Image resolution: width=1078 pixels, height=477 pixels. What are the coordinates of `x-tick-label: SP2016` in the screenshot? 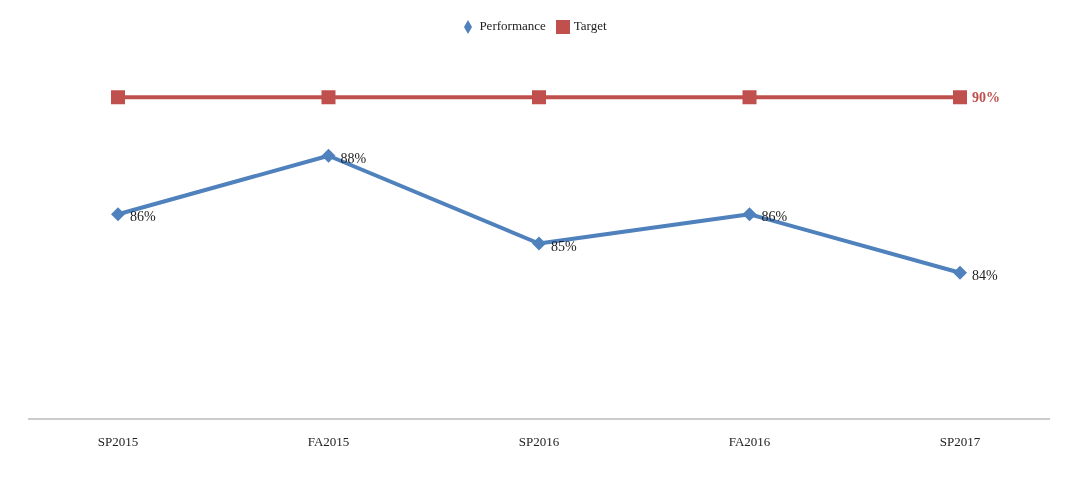 It's located at (539, 442).